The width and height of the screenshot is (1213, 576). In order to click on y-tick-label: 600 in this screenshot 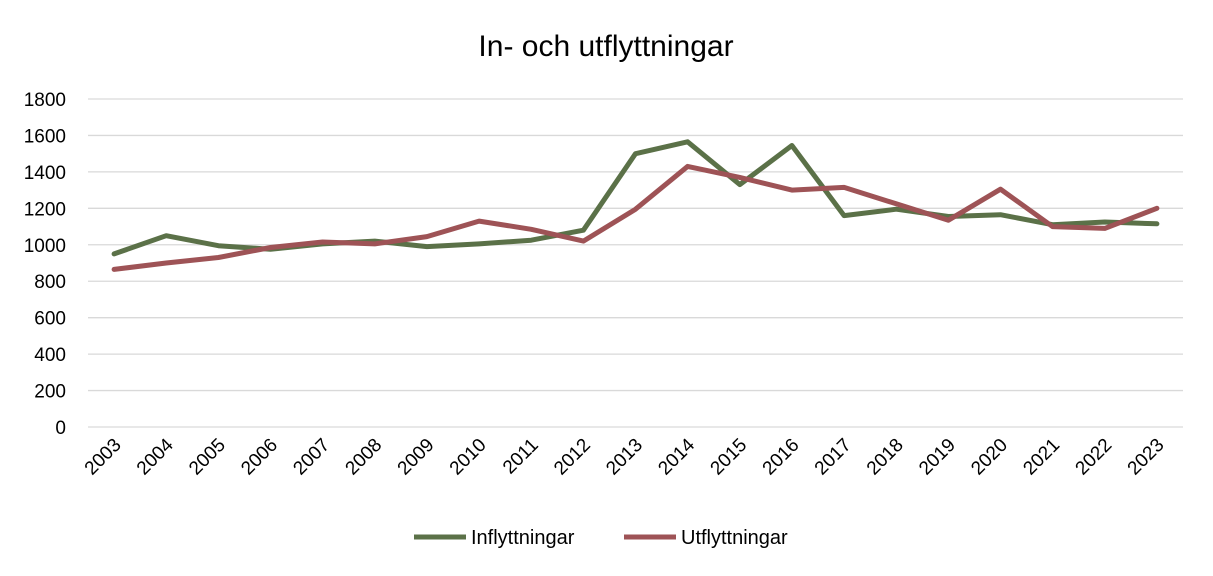, I will do `click(50, 319)`.